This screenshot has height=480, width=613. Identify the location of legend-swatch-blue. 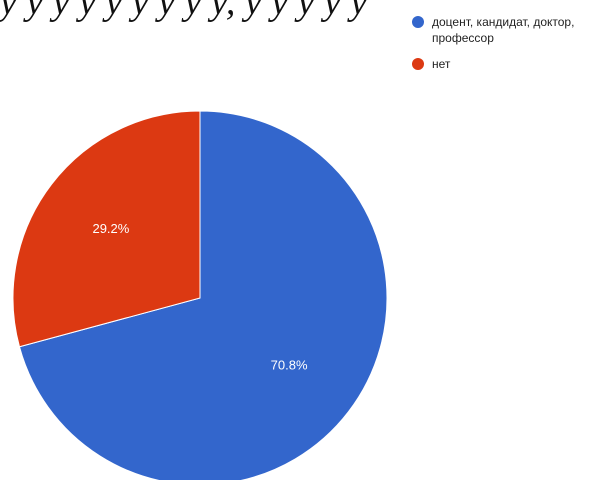
(418, 22).